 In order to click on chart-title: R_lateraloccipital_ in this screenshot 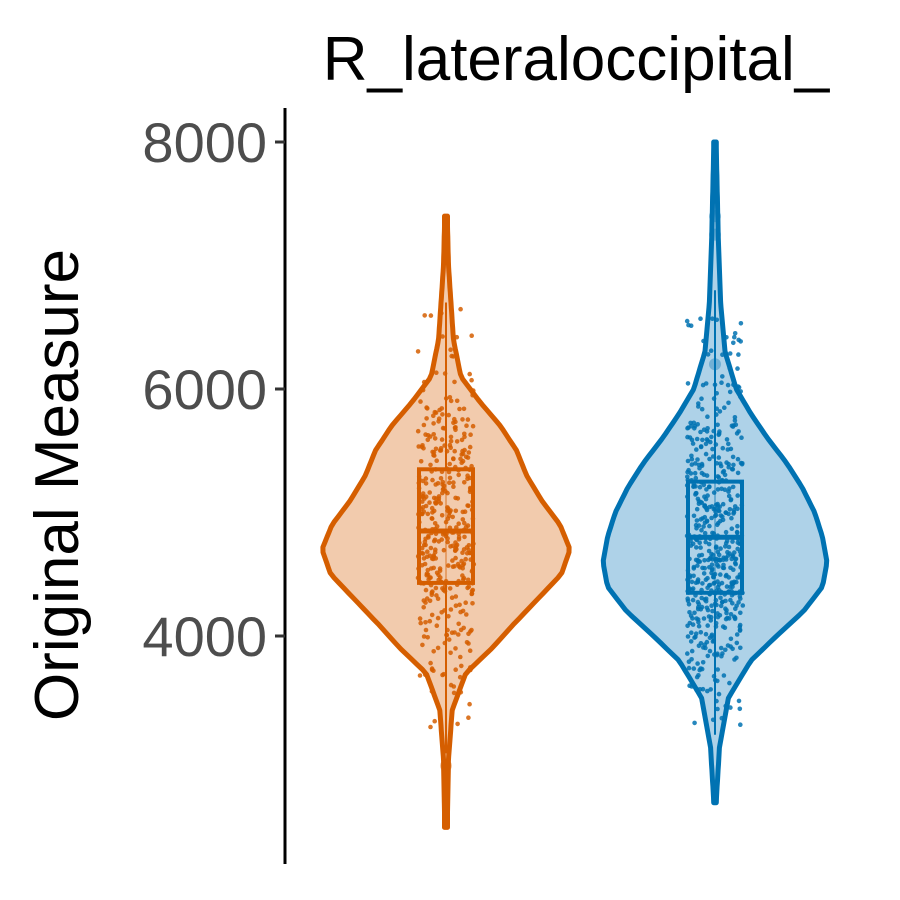, I will do `click(577, 59)`.